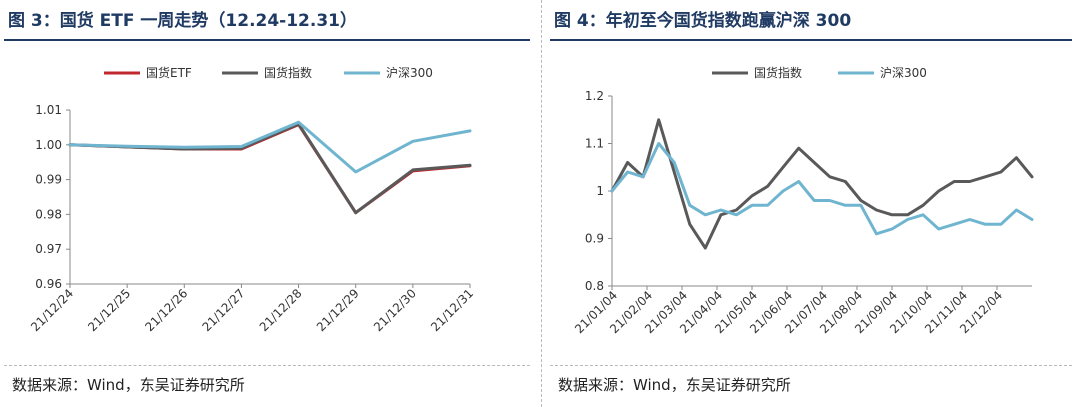 This screenshot has height=407, width=1080. I want to click on x-tick-label: 21/12/27, so click(224, 310).